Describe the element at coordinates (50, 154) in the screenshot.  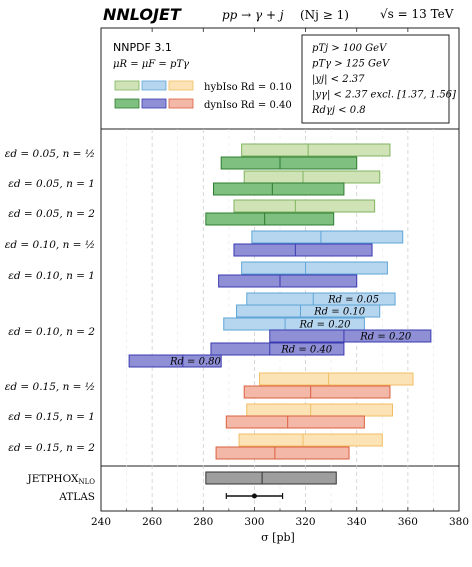
I see `row-label: εd = 0.05, n = ½` at that location.